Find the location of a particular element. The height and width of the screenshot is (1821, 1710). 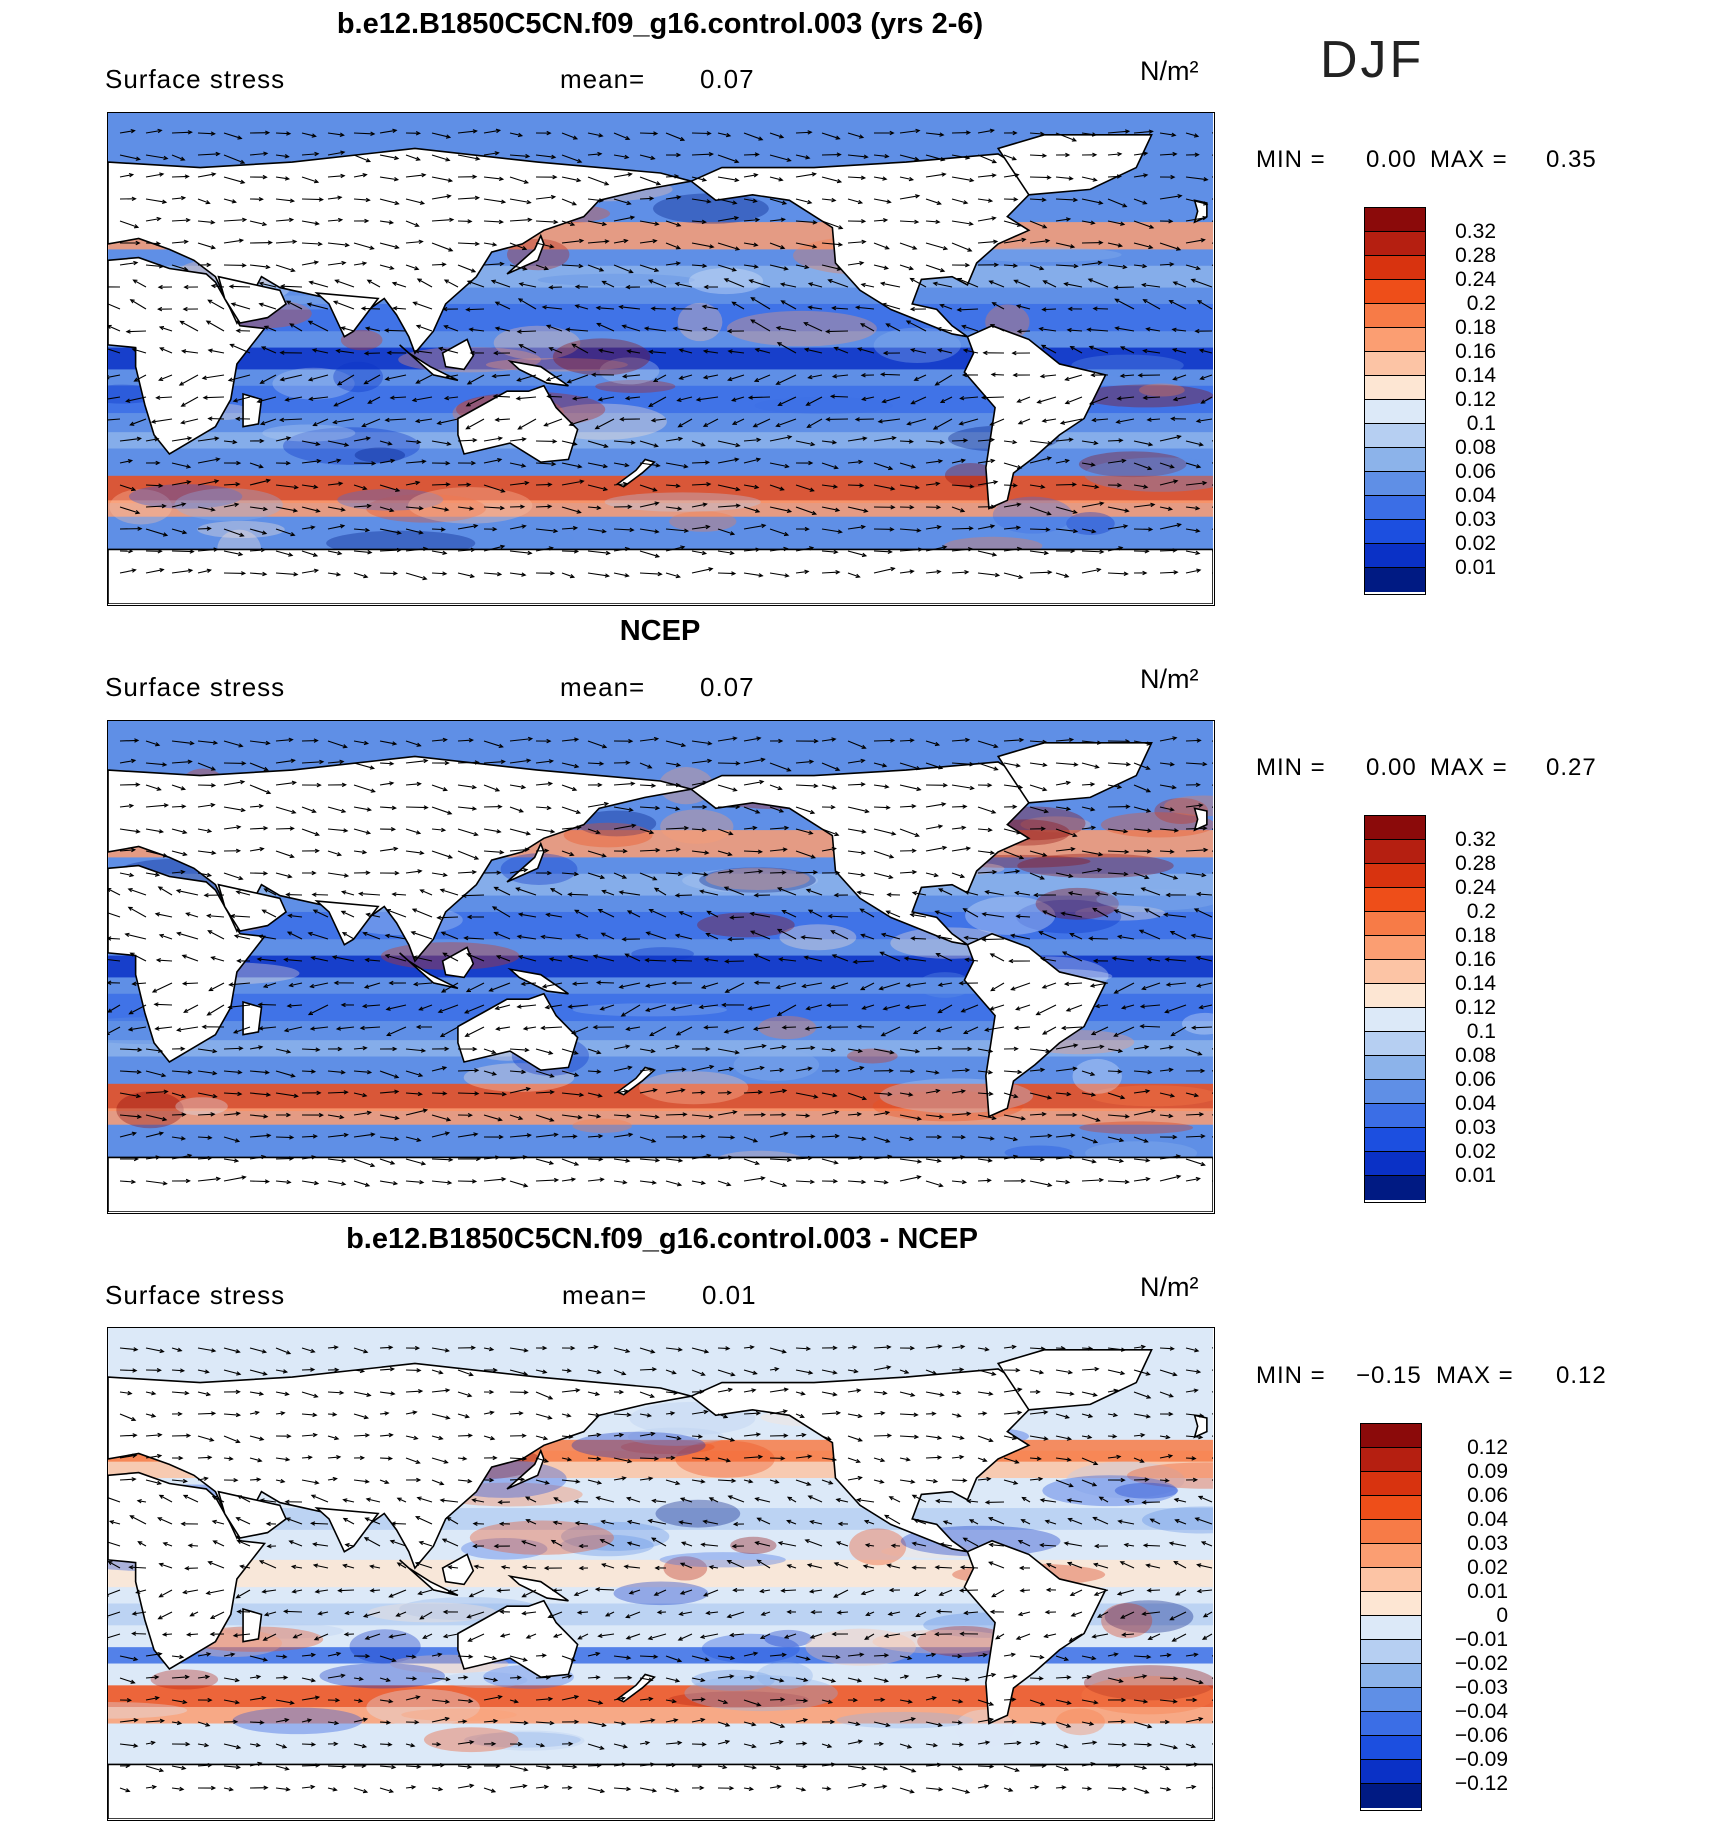

colorbar-model is located at coordinates (1395, 401).